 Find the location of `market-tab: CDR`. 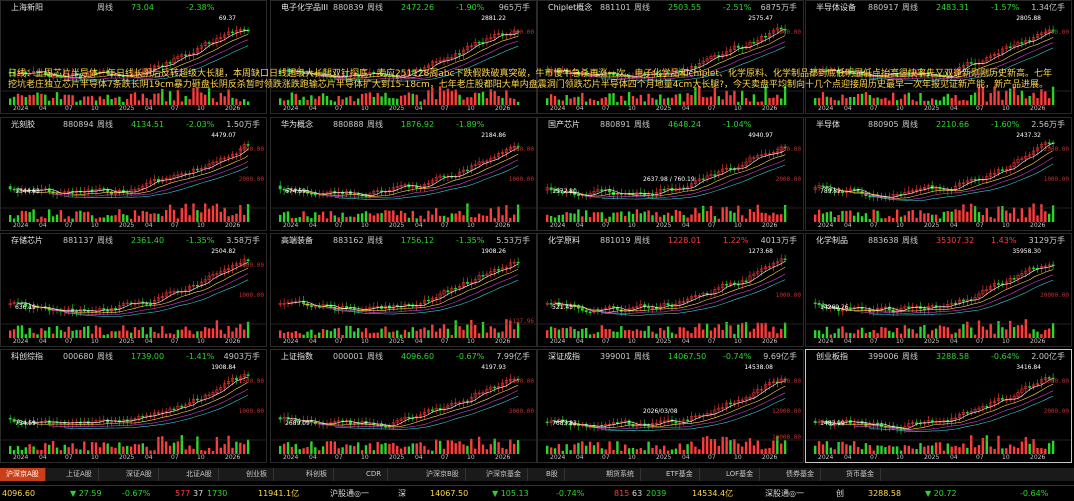

market-tab: CDR is located at coordinates (374, 474).